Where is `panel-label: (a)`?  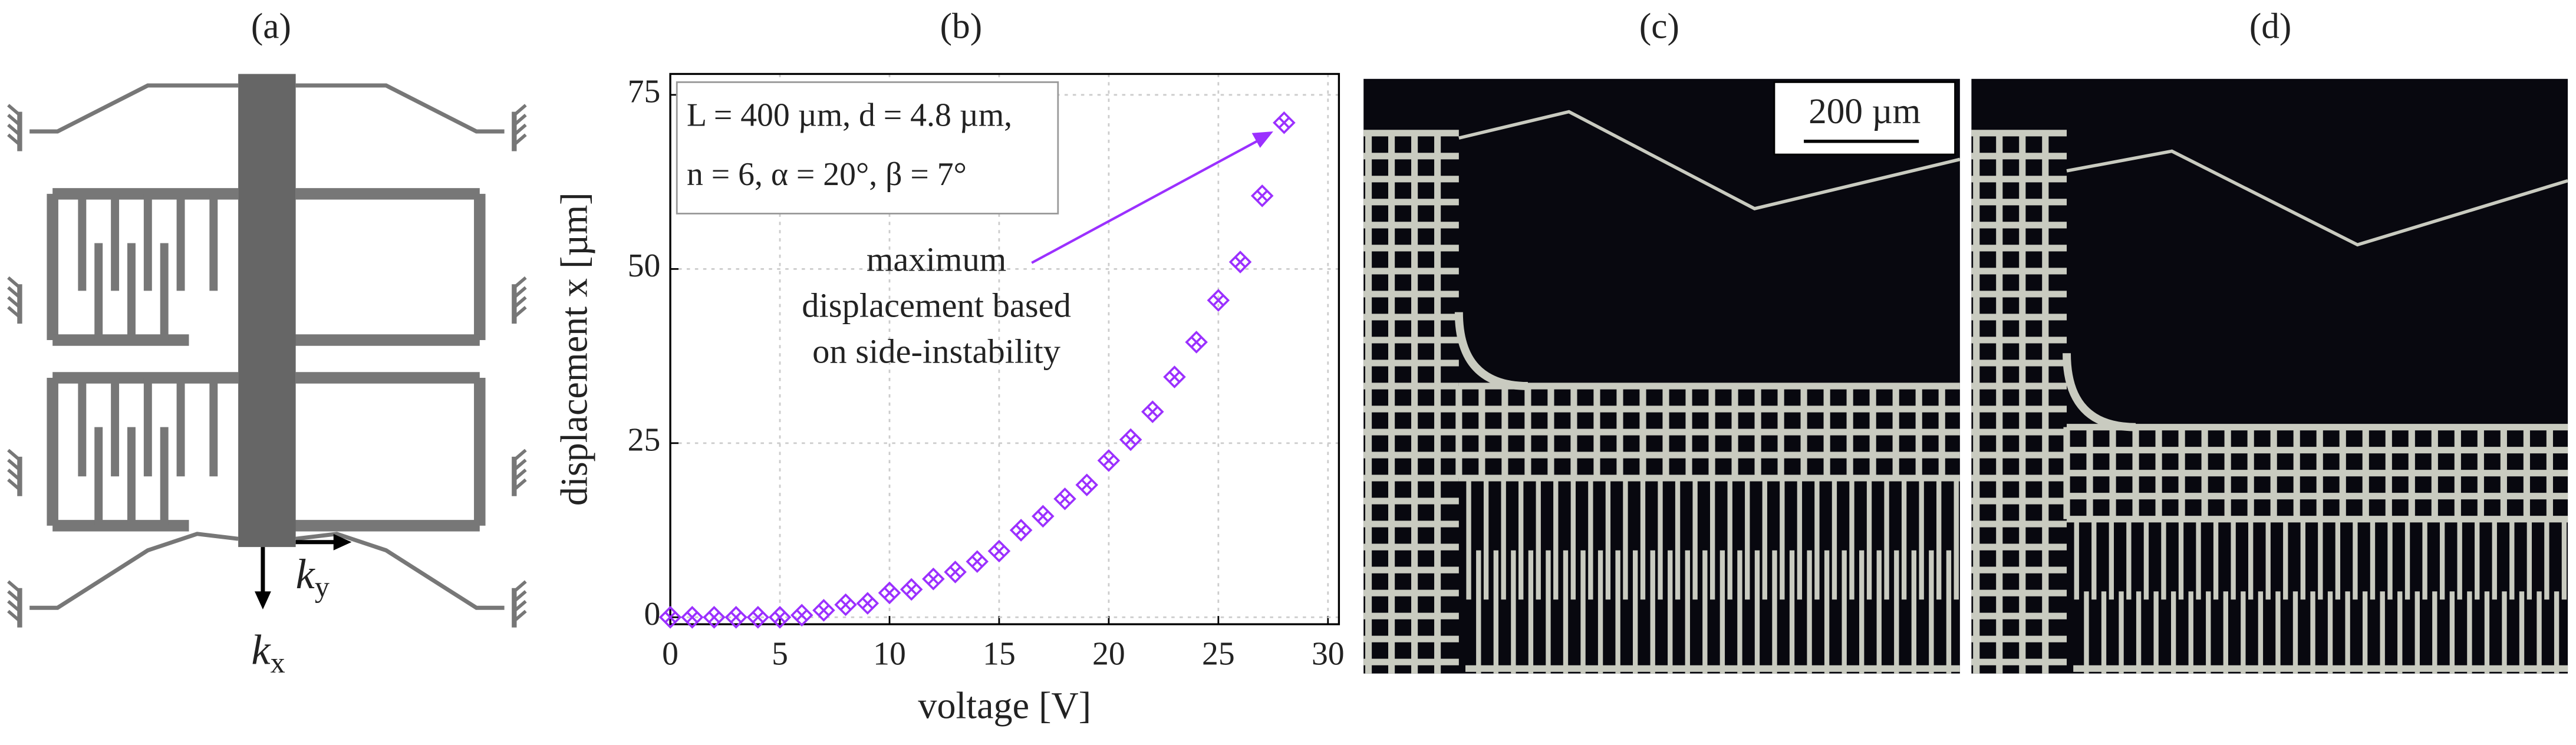
panel-label: (a) is located at coordinates (271, 26).